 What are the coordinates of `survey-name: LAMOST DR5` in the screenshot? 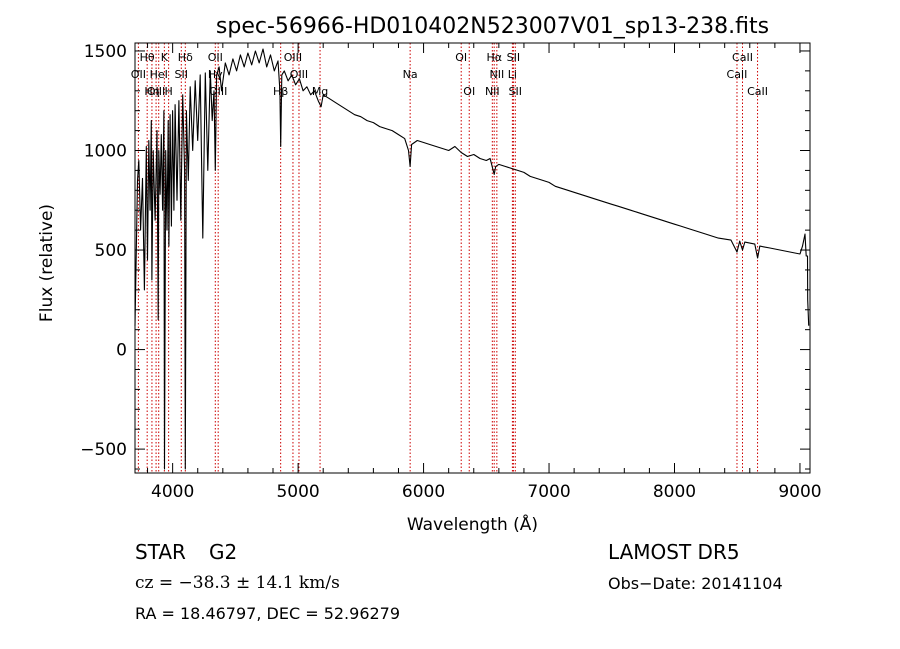 It's located at (674, 552).